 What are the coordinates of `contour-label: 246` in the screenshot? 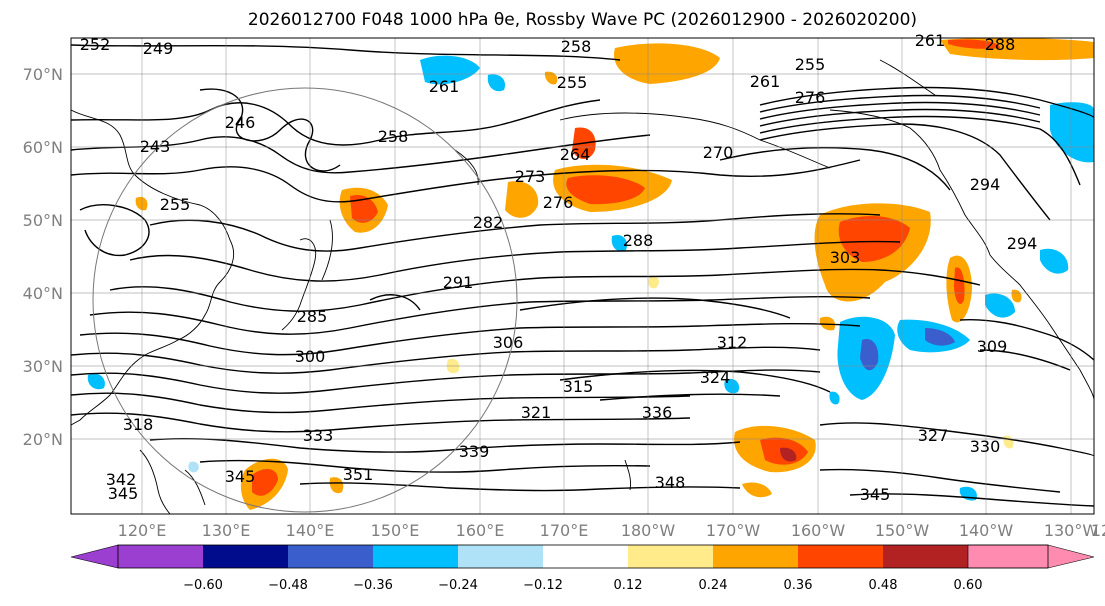 It's located at (240, 122).